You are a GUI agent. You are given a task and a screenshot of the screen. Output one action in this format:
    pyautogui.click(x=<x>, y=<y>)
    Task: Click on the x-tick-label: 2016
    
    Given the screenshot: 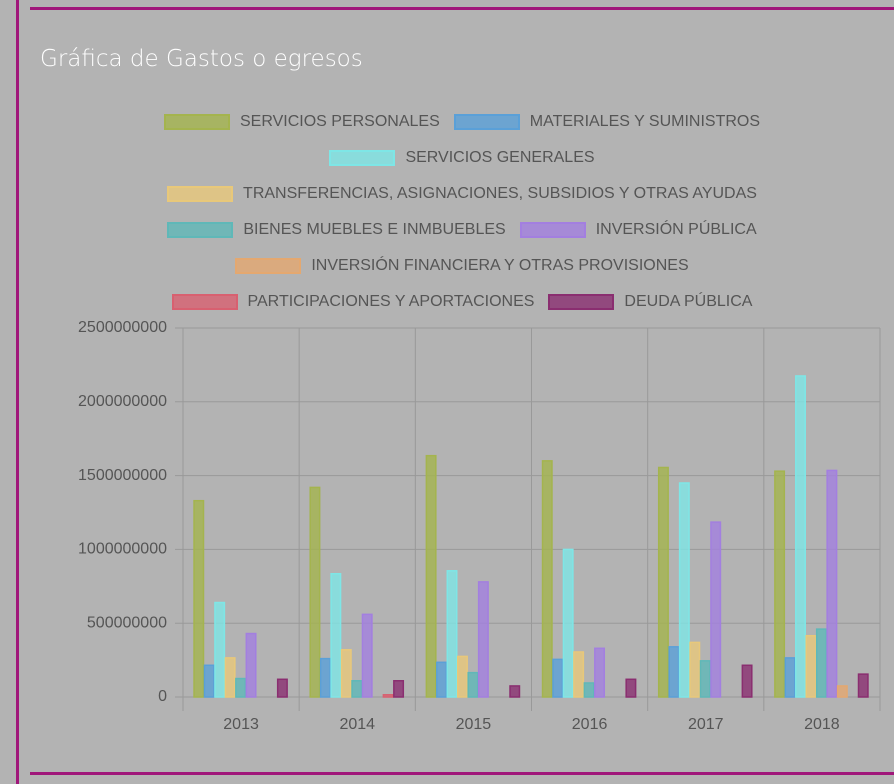 What is the action you would take?
    pyautogui.click(x=590, y=724)
    